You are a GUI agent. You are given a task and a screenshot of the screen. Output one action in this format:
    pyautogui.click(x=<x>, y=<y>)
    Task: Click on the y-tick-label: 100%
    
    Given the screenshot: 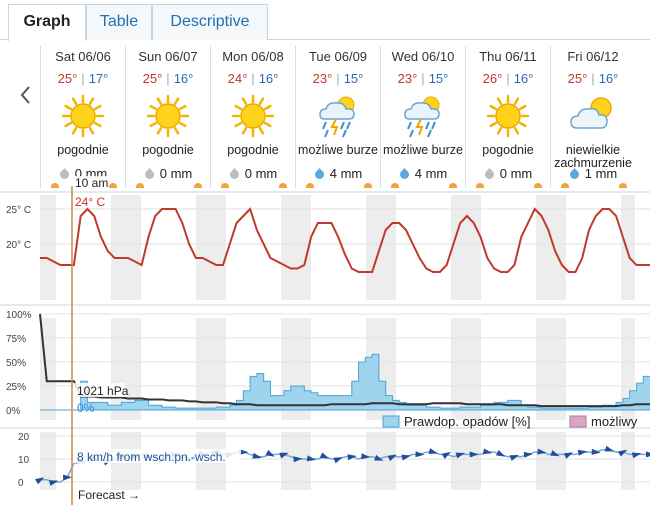 What is the action you would take?
    pyautogui.click(x=19, y=315)
    